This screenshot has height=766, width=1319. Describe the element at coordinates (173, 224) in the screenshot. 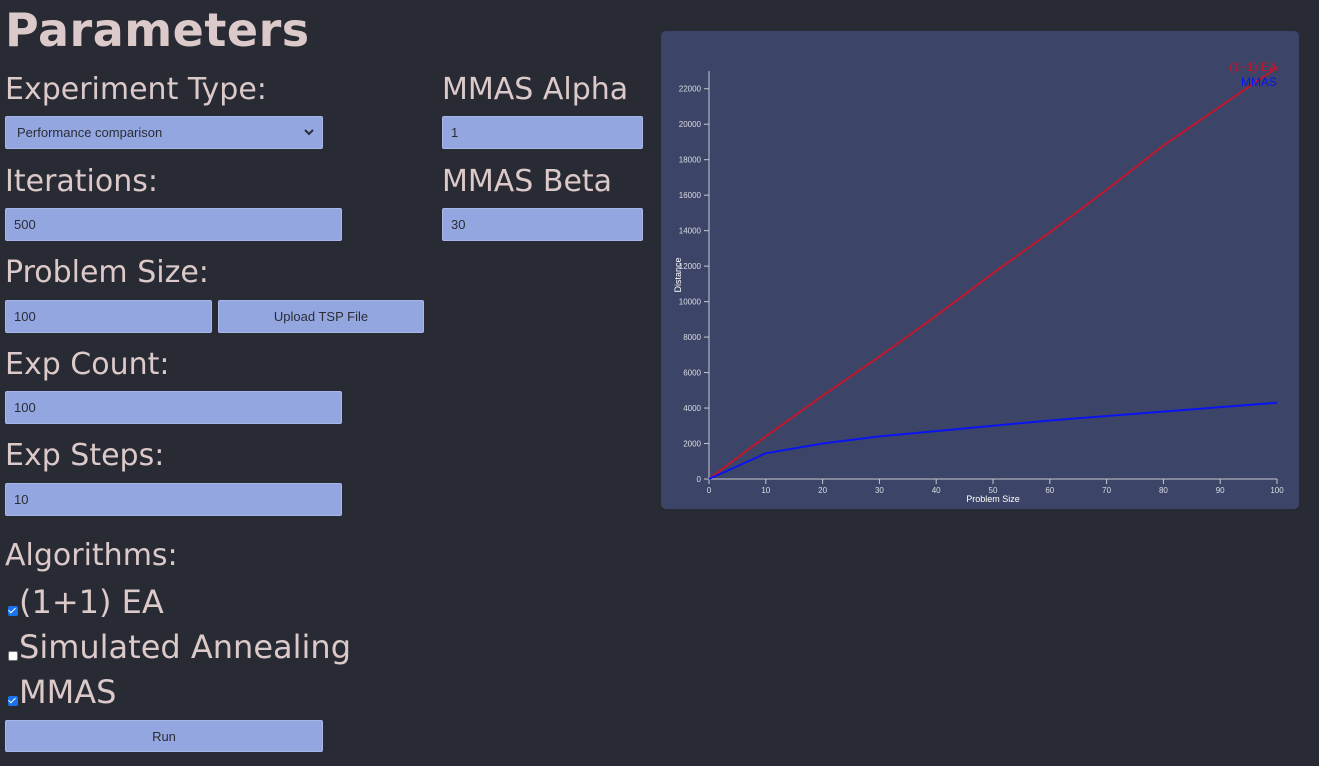

I see `iterations-input: 500` at that location.